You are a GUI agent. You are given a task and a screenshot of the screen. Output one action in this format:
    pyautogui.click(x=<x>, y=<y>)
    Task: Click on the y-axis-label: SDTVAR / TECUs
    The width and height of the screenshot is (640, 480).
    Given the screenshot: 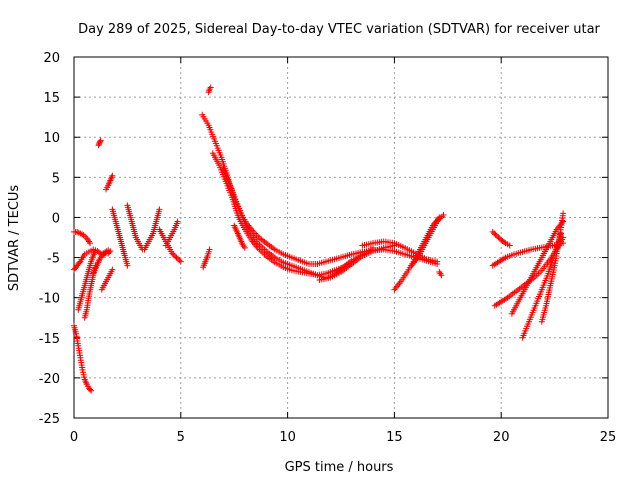 What is the action you would take?
    pyautogui.click(x=14, y=238)
    